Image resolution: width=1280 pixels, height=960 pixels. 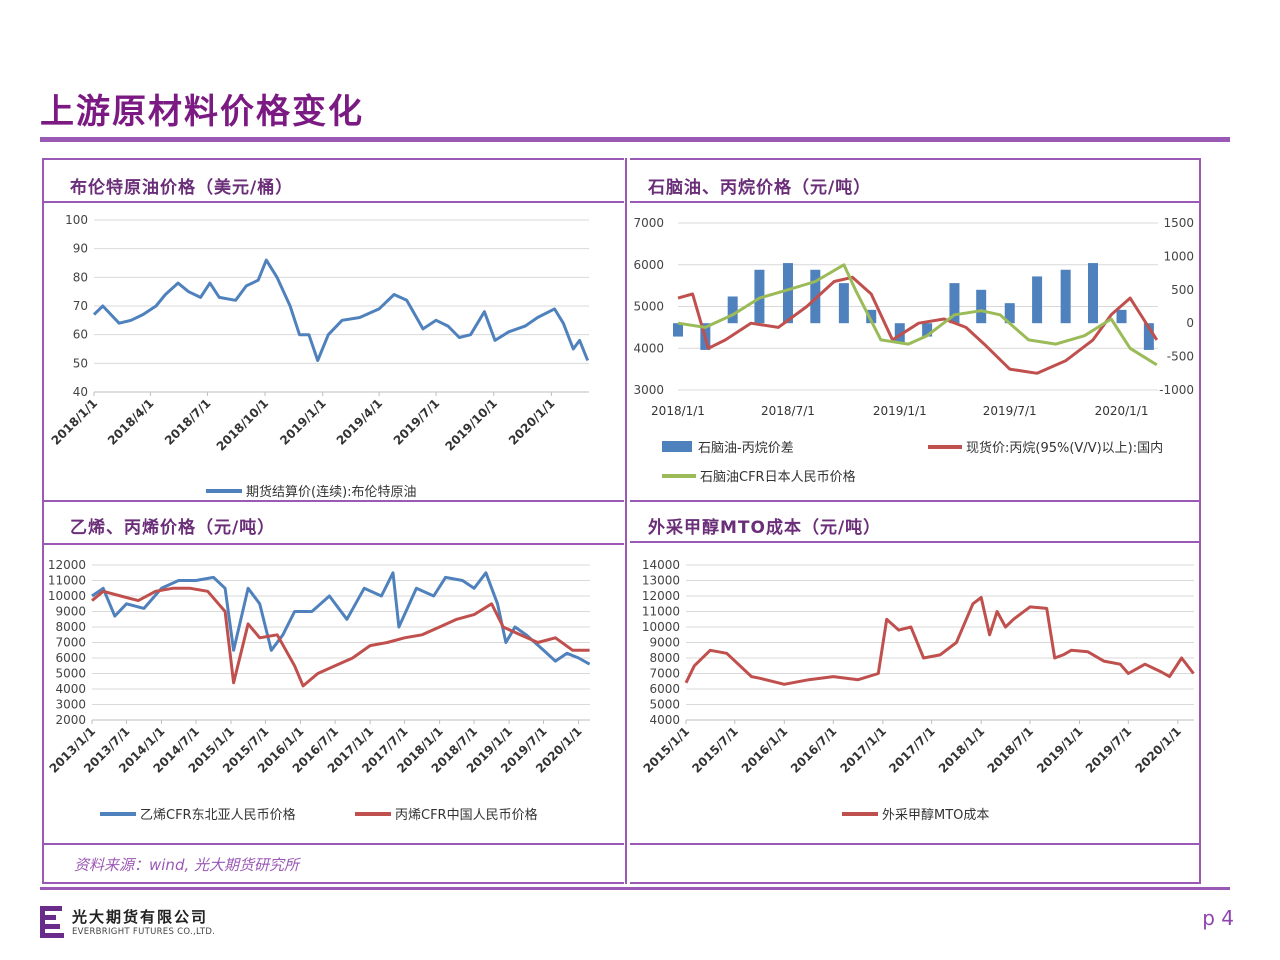 I want to click on y-tick-label: 9000, so click(x=70, y=612).